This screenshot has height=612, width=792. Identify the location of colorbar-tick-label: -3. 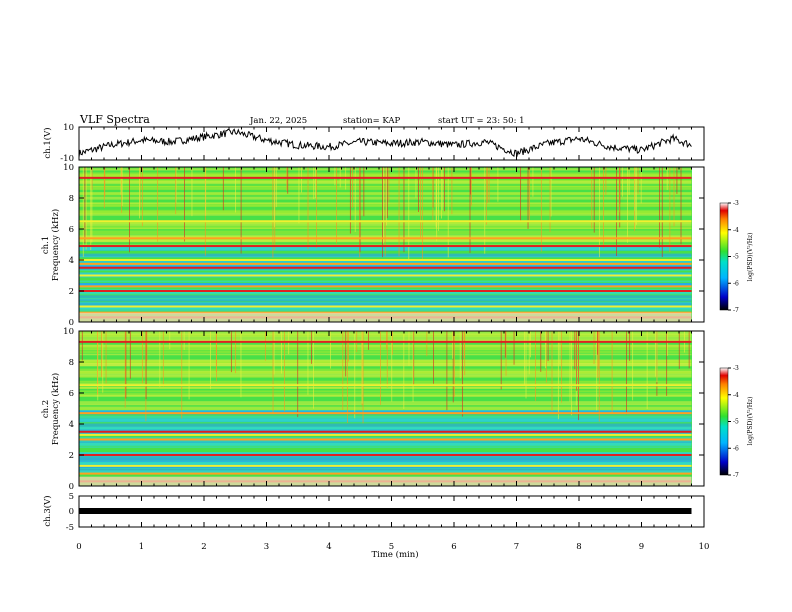
(736, 368).